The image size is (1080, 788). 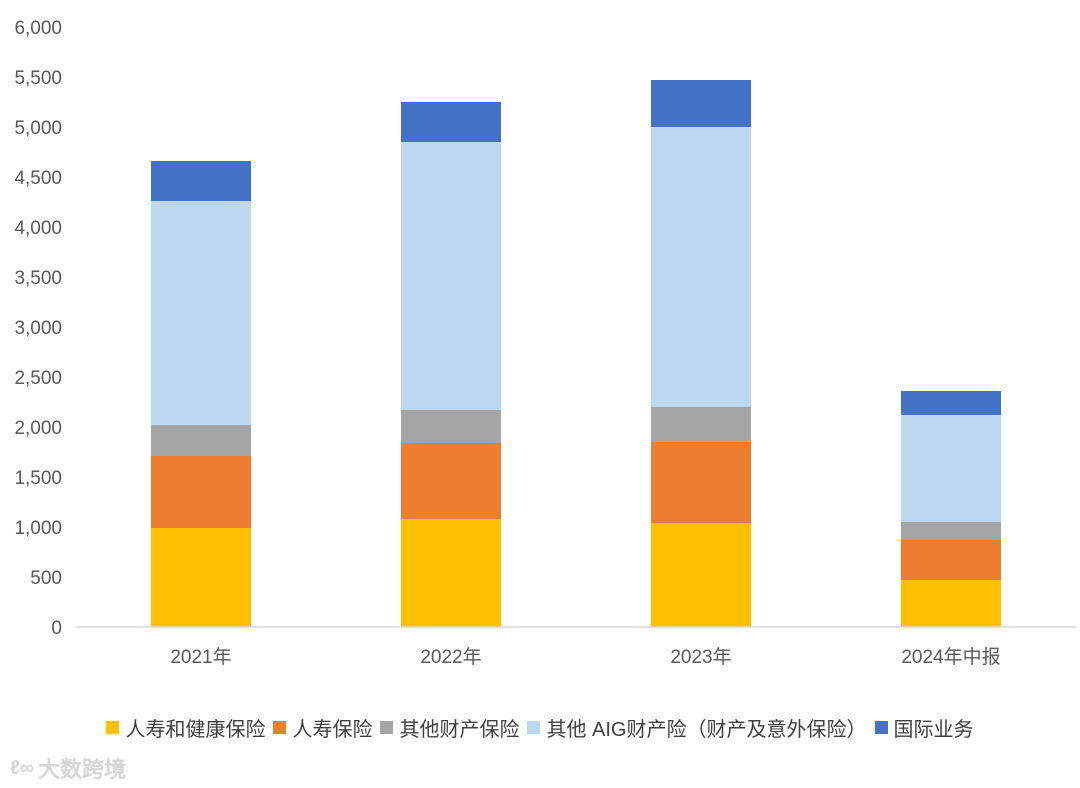 I want to click on legend-item: 其他 AIG财产险（财产及意外保险）, so click(x=697, y=727).